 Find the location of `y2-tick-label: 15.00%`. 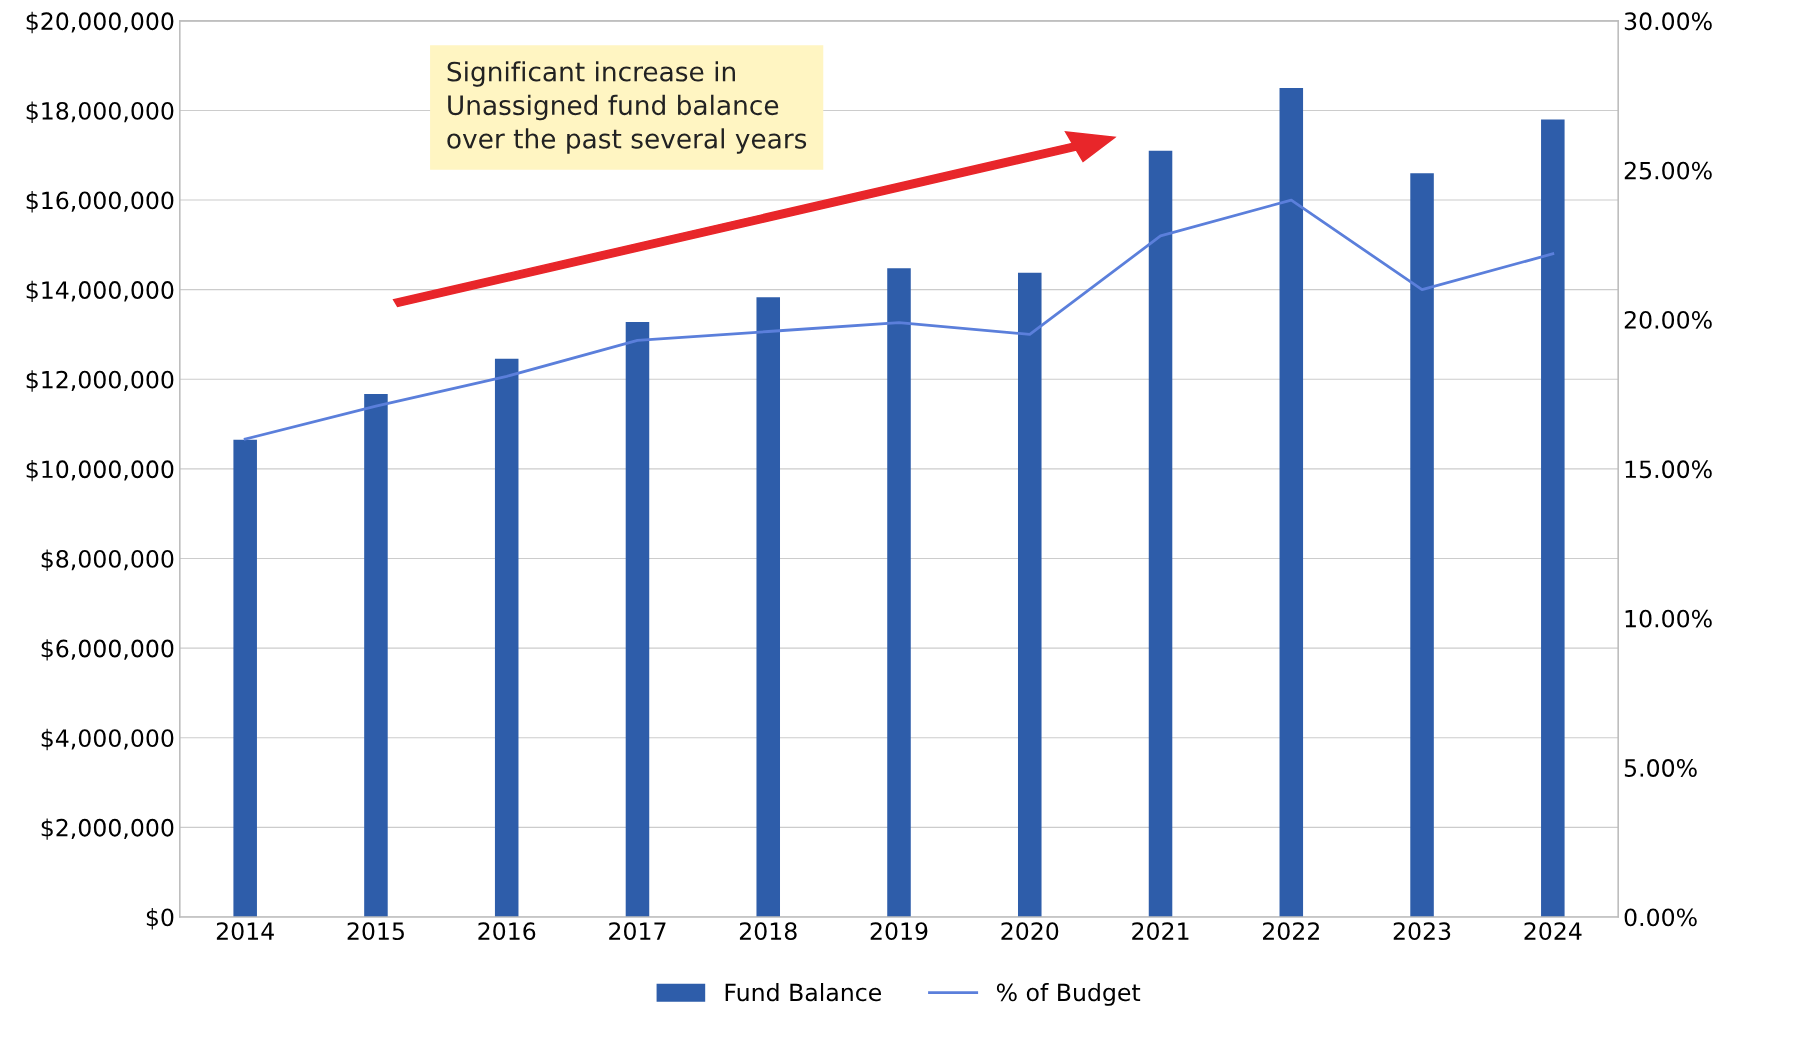

y2-tick-label: 15.00% is located at coordinates (1668, 469).